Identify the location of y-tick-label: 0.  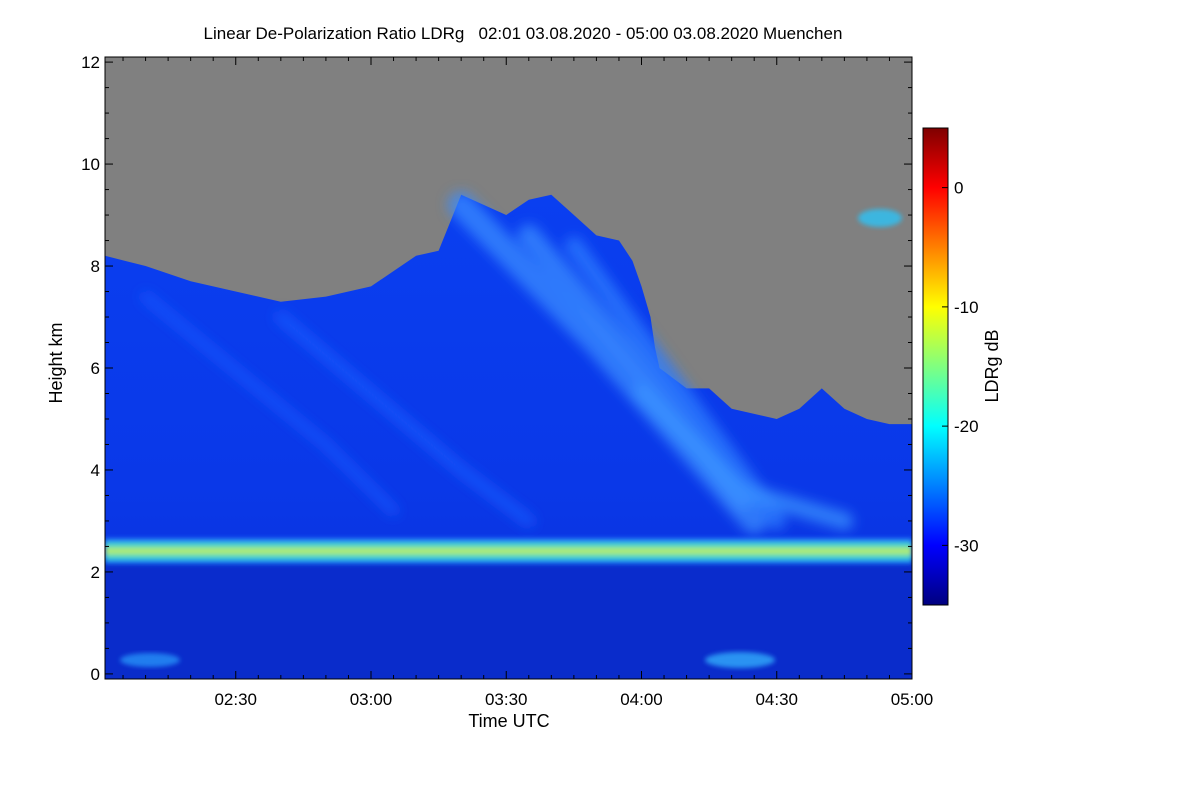
(95, 674).